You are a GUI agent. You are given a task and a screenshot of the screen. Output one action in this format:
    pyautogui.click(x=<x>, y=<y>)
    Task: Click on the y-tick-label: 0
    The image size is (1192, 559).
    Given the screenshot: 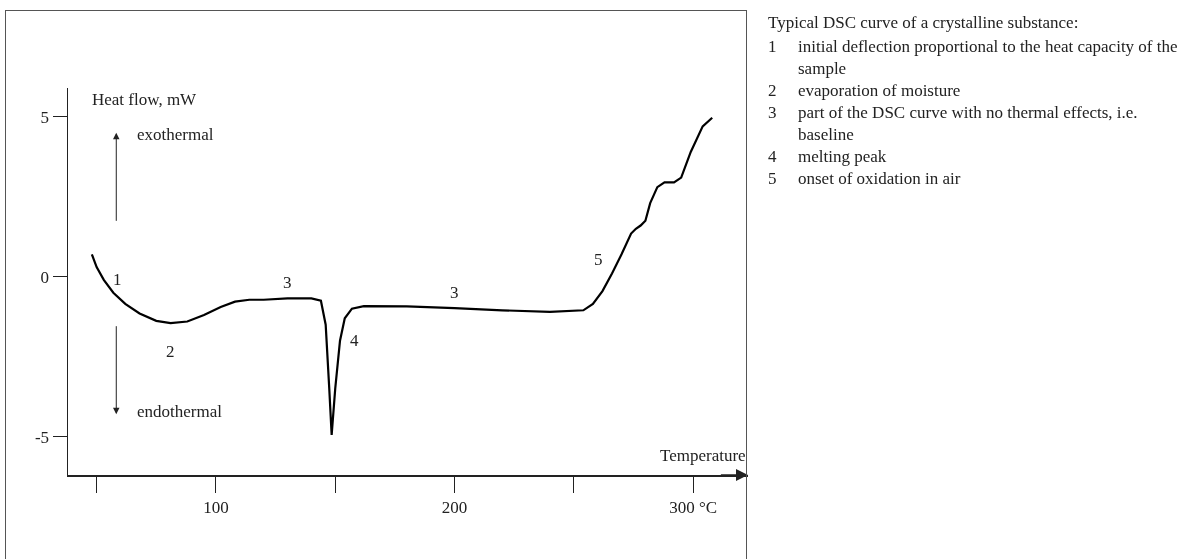 What is the action you would take?
    pyautogui.click(x=45, y=277)
    